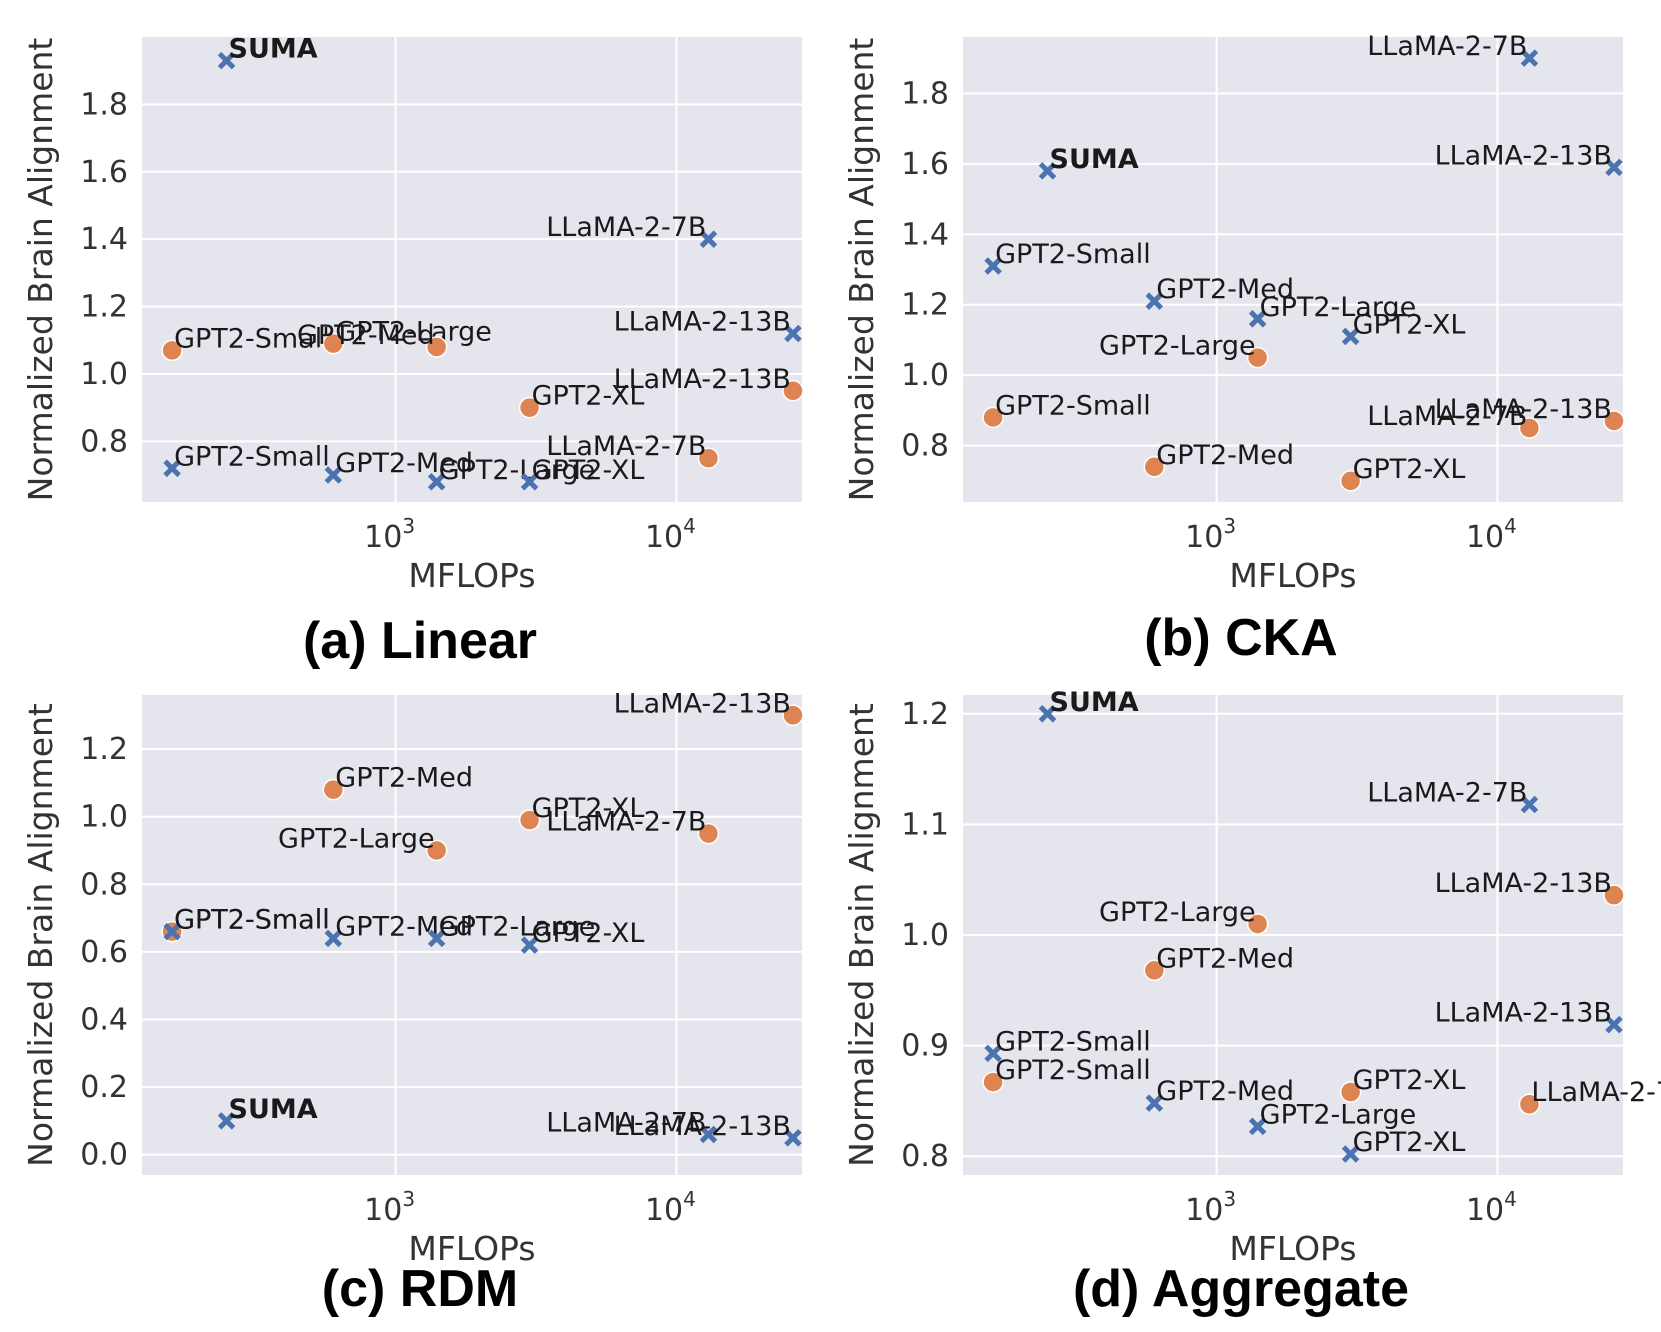  Describe the element at coordinates (273, 49) in the screenshot. I see `point-label: SUMA` at that location.